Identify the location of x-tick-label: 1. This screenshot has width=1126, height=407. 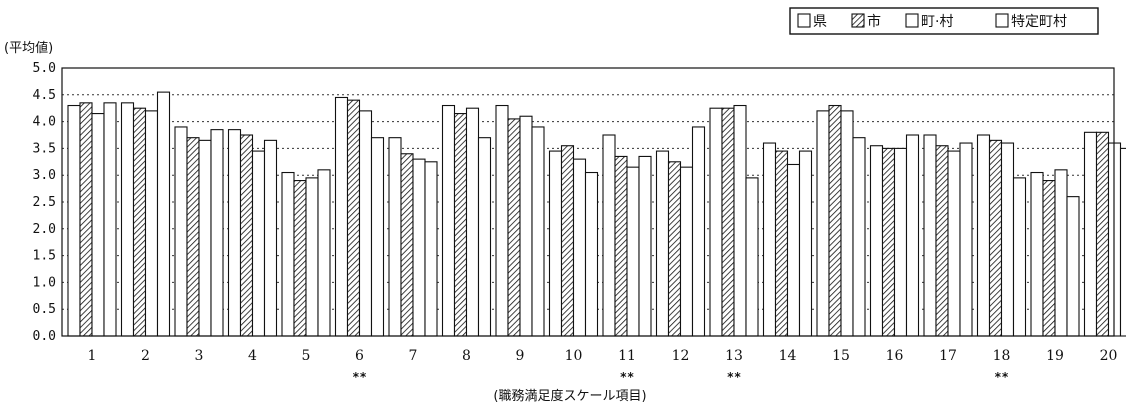
(92, 356).